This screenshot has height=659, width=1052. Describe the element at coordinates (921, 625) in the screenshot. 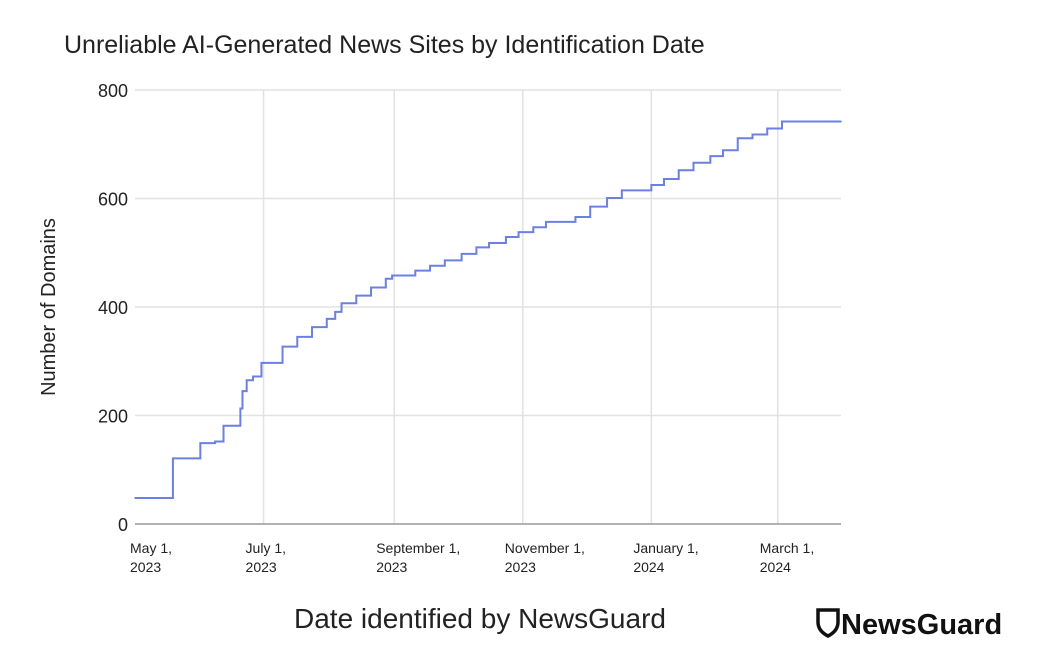

I see `logo-text: NewsGuard` at that location.